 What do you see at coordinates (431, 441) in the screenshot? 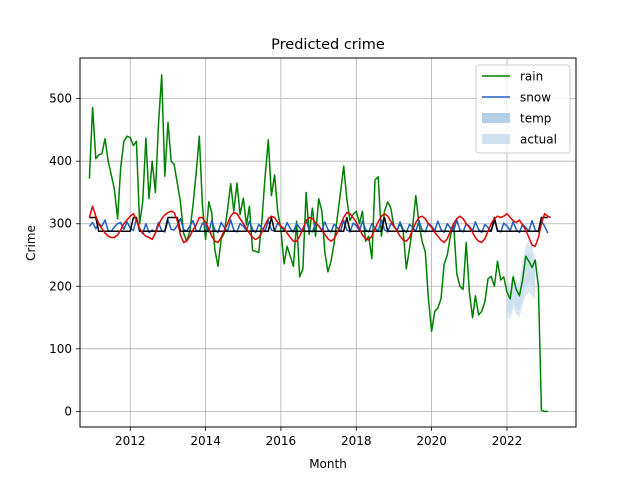
I see `x-tick-label: 2020` at bounding box center [431, 441].